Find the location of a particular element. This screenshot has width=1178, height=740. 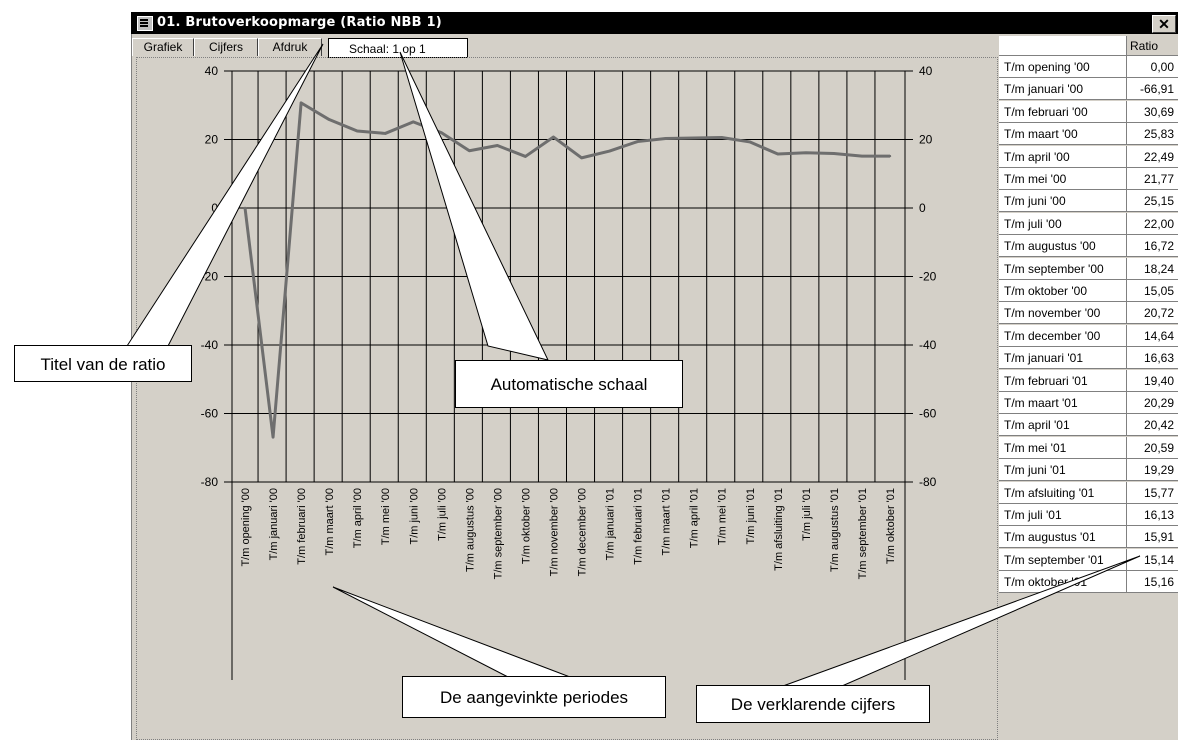

table-row: T/m maart '01 20,29 is located at coordinates (1088, 403).